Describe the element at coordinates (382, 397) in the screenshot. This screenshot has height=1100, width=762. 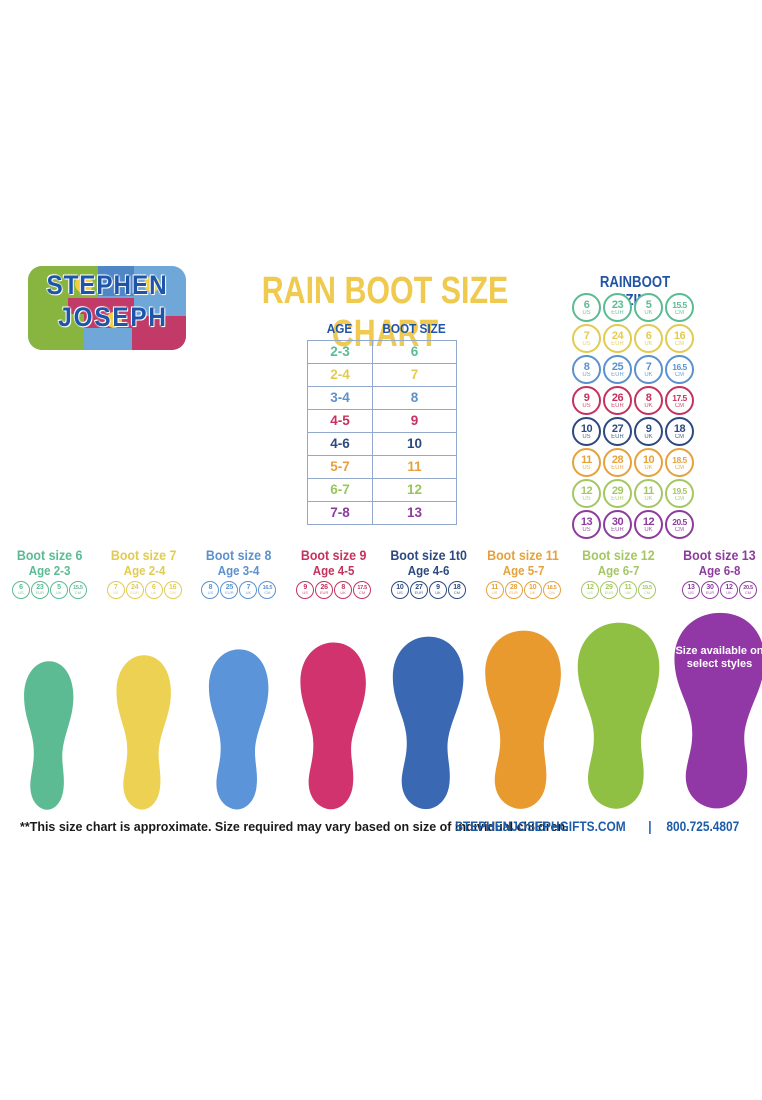
I see `table-row: 3-4 8` at that location.